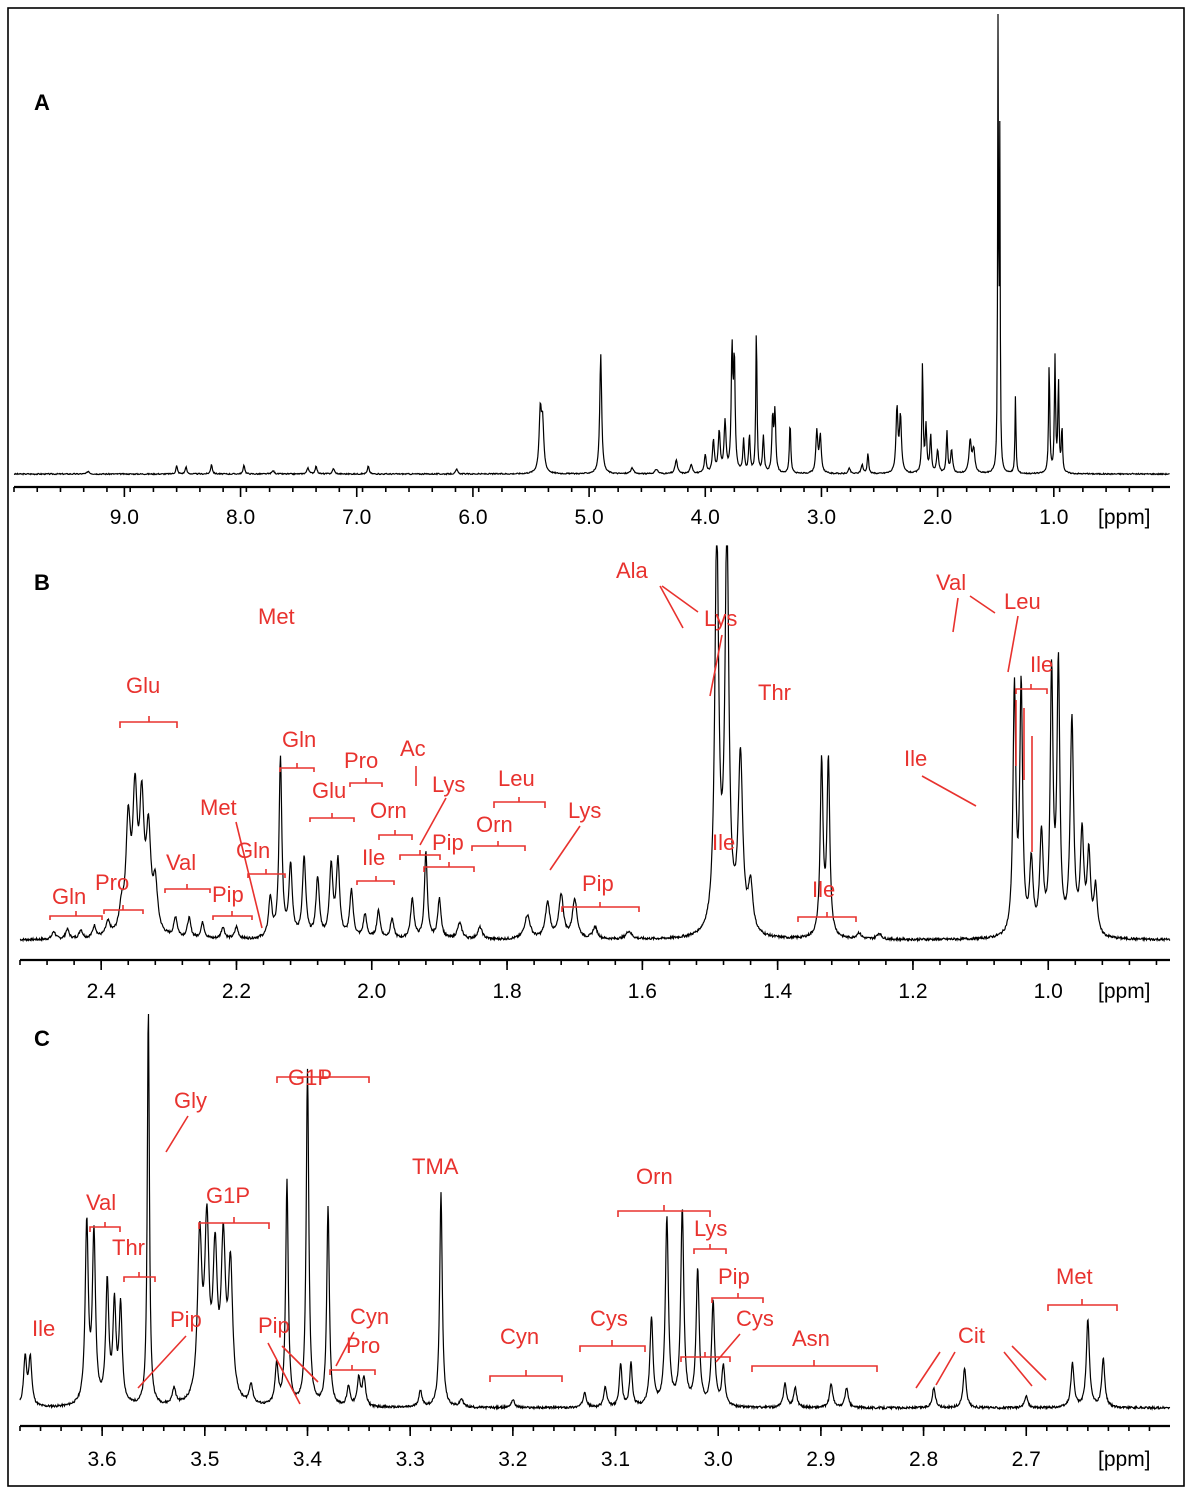 This screenshot has width=1192, height=1494. What do you see at coordinates (187, 888) in the screenshot?
I see `ann-b-val-1-bracket` at bounding box center [187, 888].